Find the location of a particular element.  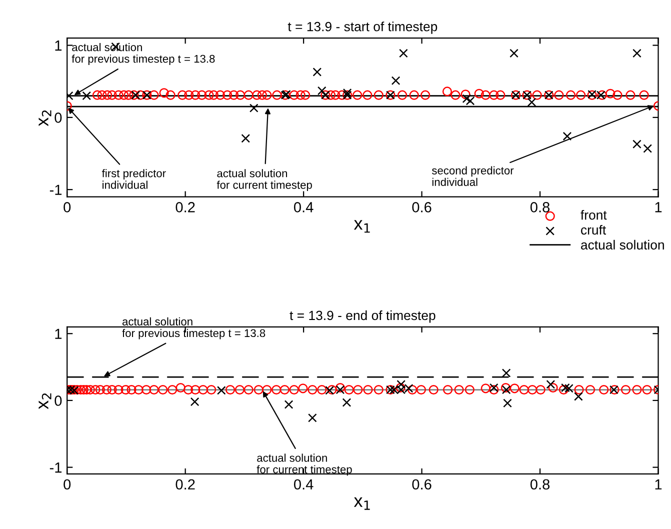

annotation: second predictor individual is located at coordinates (473, 176).